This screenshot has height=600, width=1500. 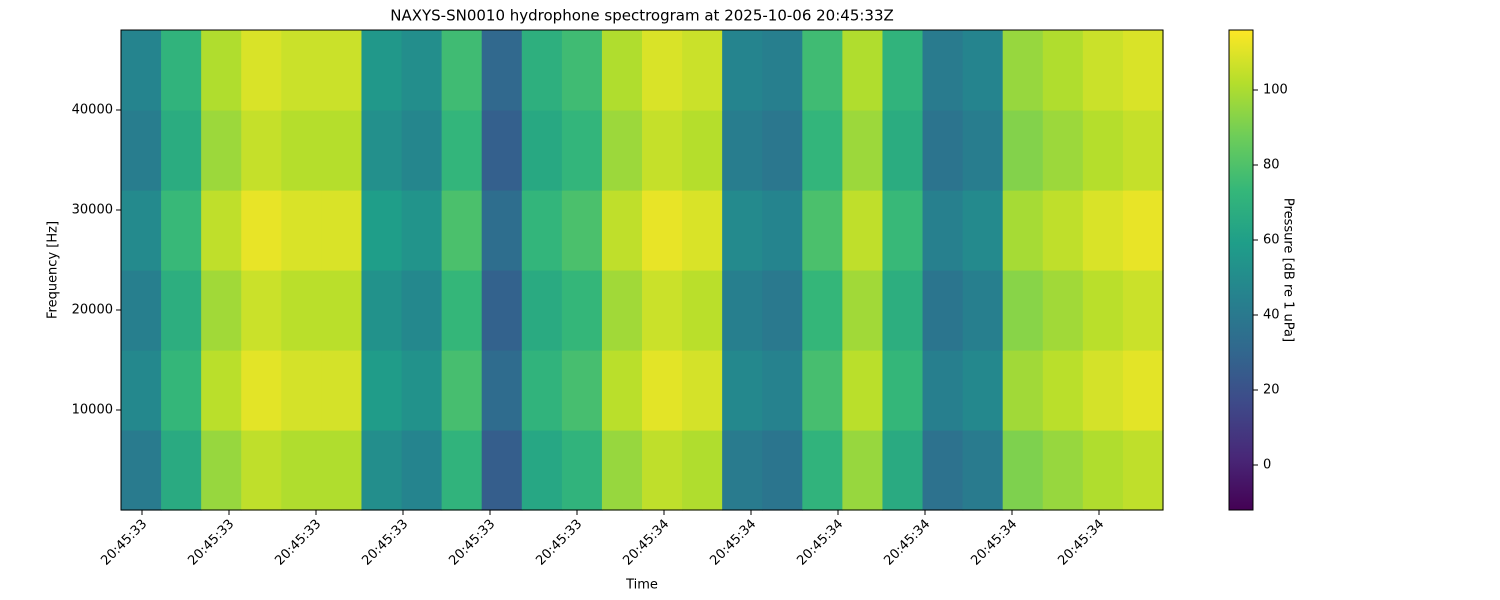 What do you see at coordinates (1288, 270) in the screenshot?
I see `colorbar-label: Pressure [dB re 1 uPa]` at bounding box center [1288, 270].